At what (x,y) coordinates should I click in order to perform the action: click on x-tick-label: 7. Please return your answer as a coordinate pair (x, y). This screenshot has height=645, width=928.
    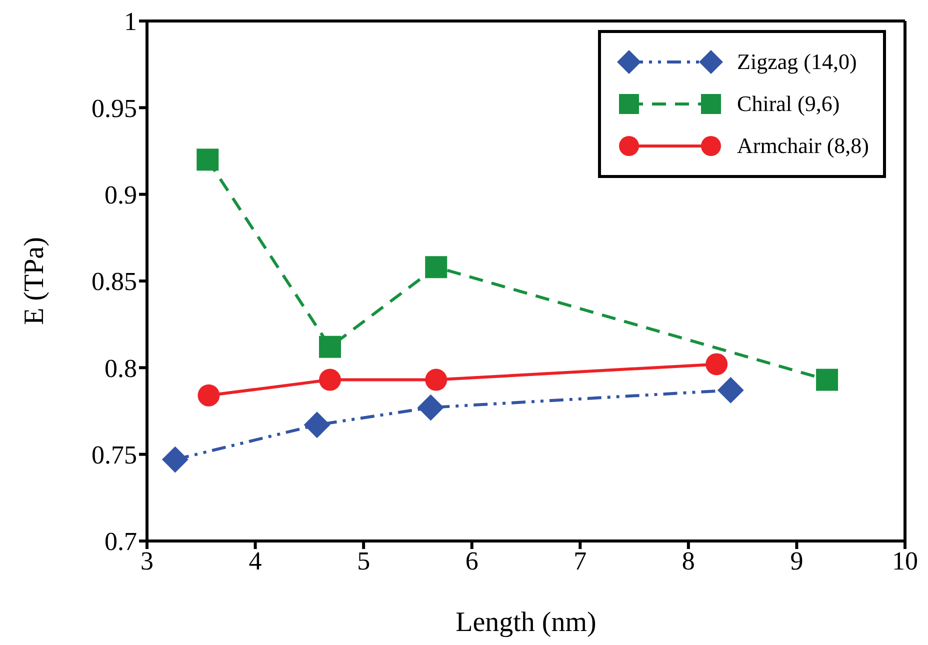
    Looking at the image, I should click on (580, 561).